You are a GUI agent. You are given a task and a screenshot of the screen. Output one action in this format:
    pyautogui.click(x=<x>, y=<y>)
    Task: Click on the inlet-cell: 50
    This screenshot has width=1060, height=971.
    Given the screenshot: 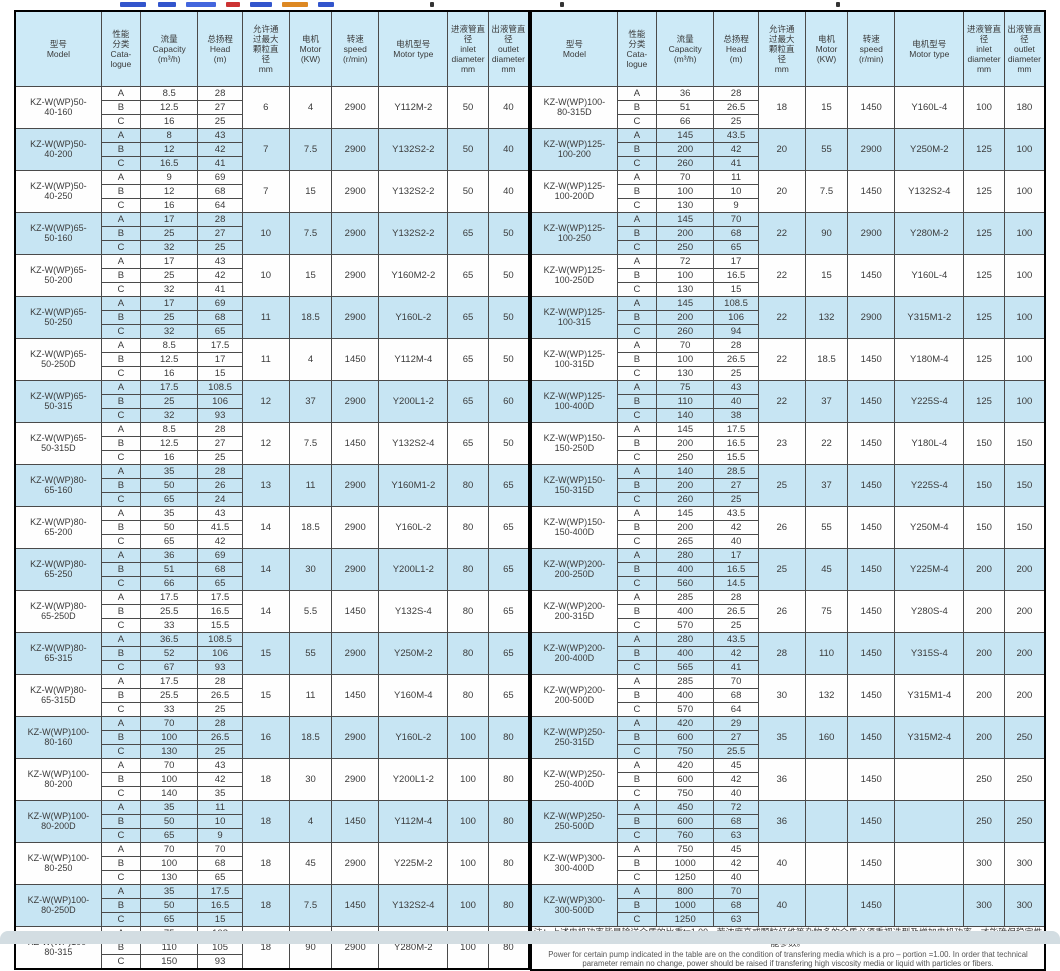 What is the action you would take?
    pyautogui.click(x=468, y=191)
    